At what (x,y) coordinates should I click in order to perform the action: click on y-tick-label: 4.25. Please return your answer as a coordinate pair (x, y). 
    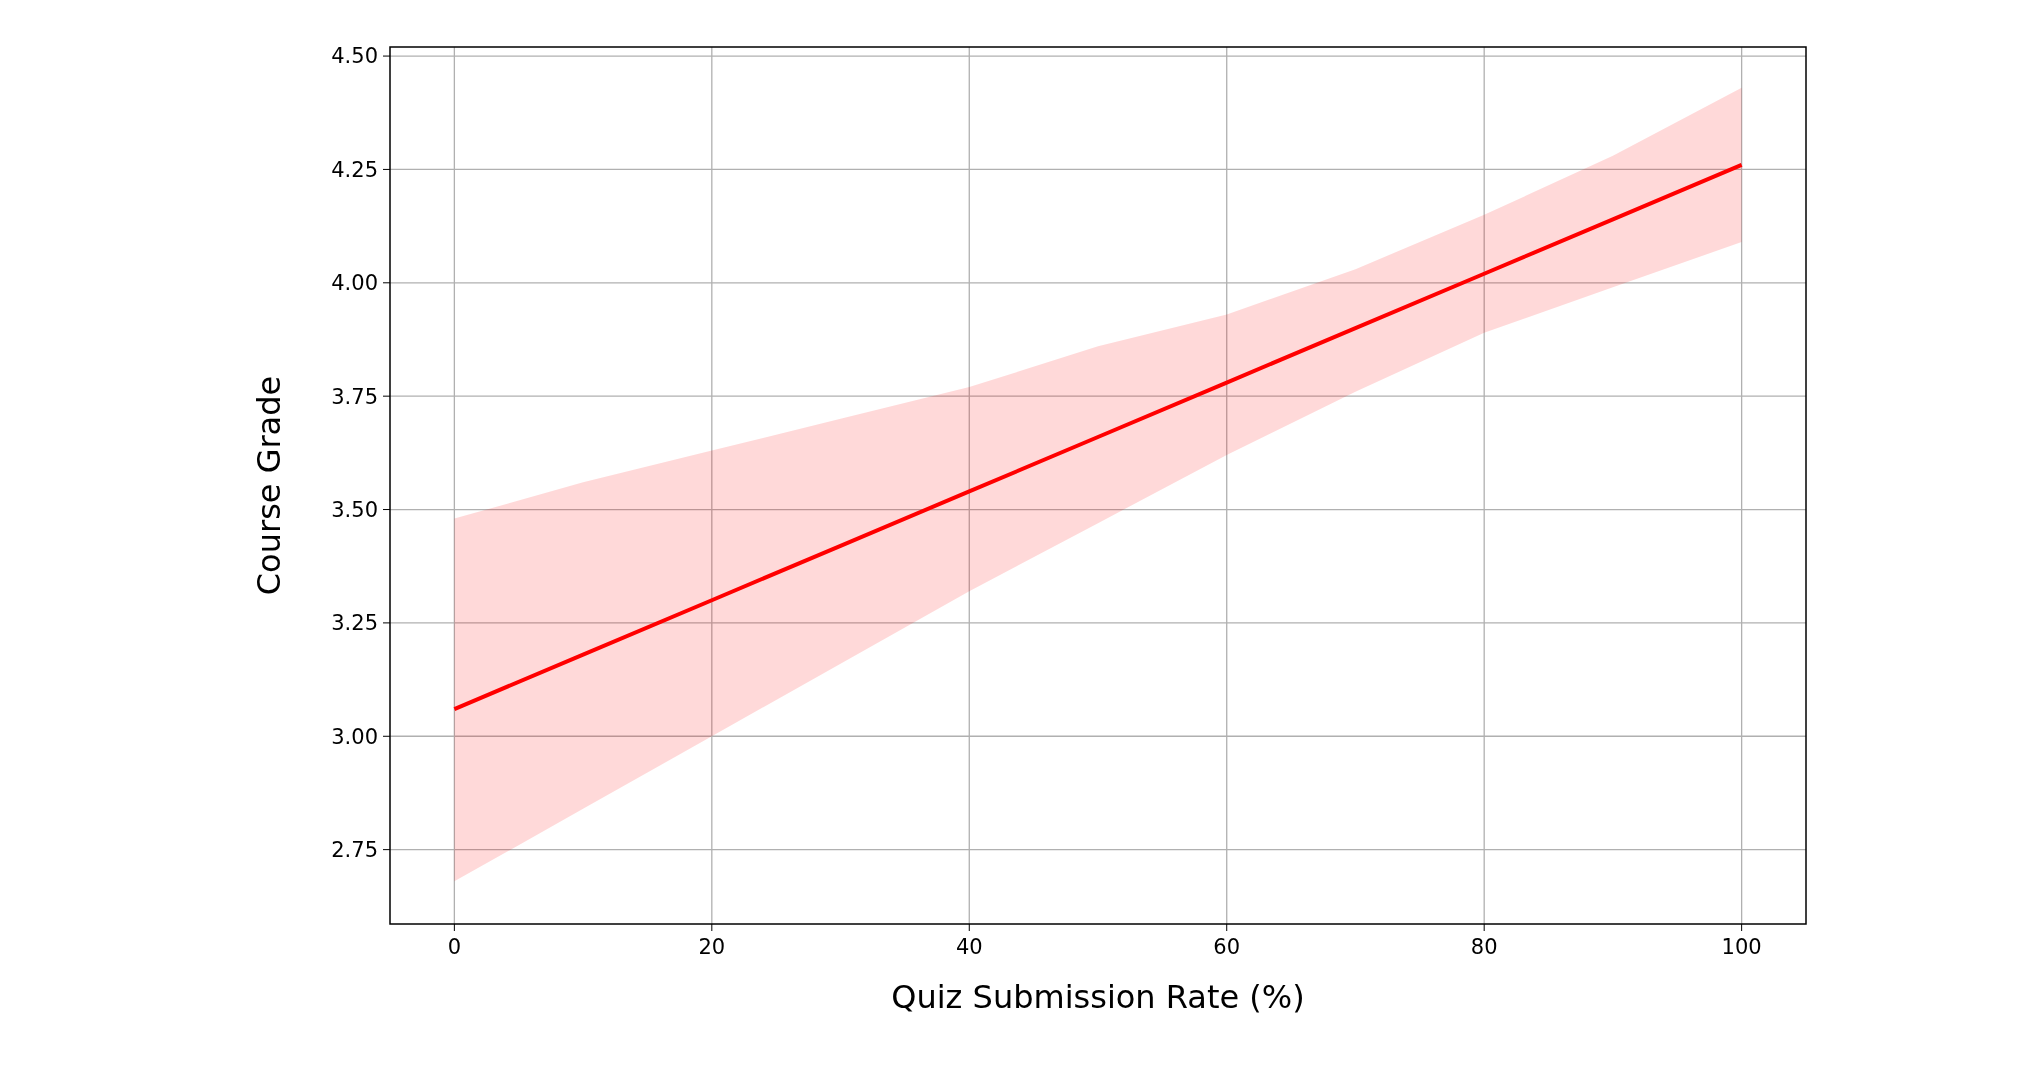
    Looking at the image, I should click on (354, 169).